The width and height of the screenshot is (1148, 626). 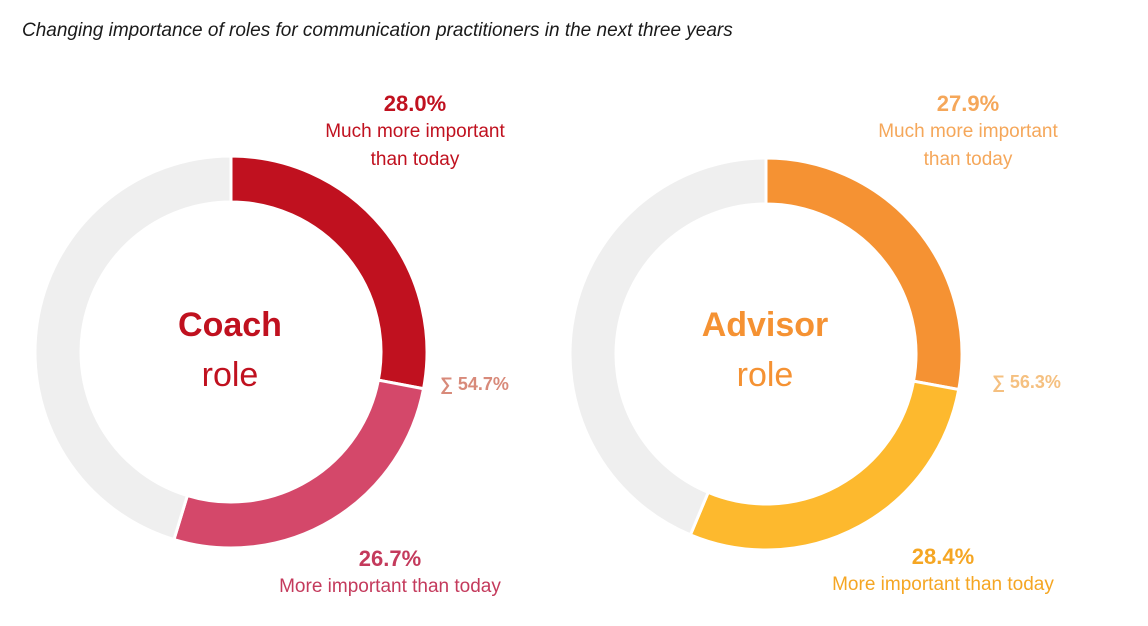 What do you see at coordinates (1026, 382) in the screenshot?
I see `advisor-total: ∑ 56.3%` at bounding box center [1026, 382].